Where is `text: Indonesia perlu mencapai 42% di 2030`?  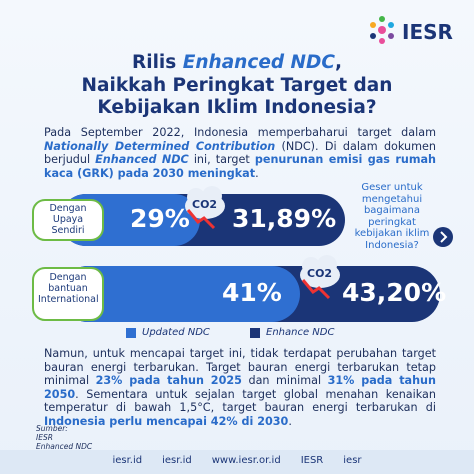 text: Indonesia perlu mencapai 42% di 2030 is located at coordinates (166, 421).